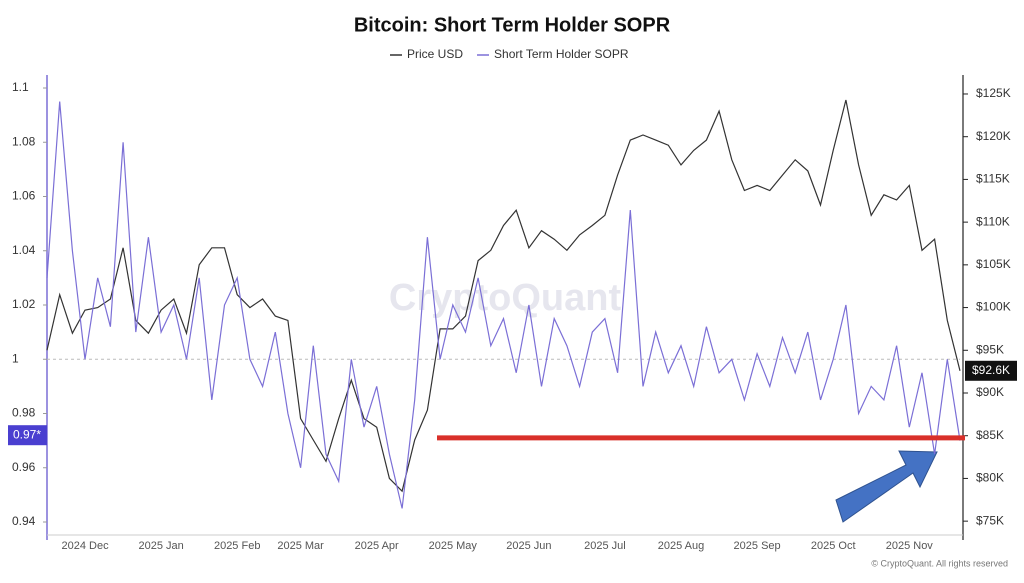 The height and width of the screenshot is (583, 1024). I want to click on y-tick-label: 0.96, so click(24, 467).